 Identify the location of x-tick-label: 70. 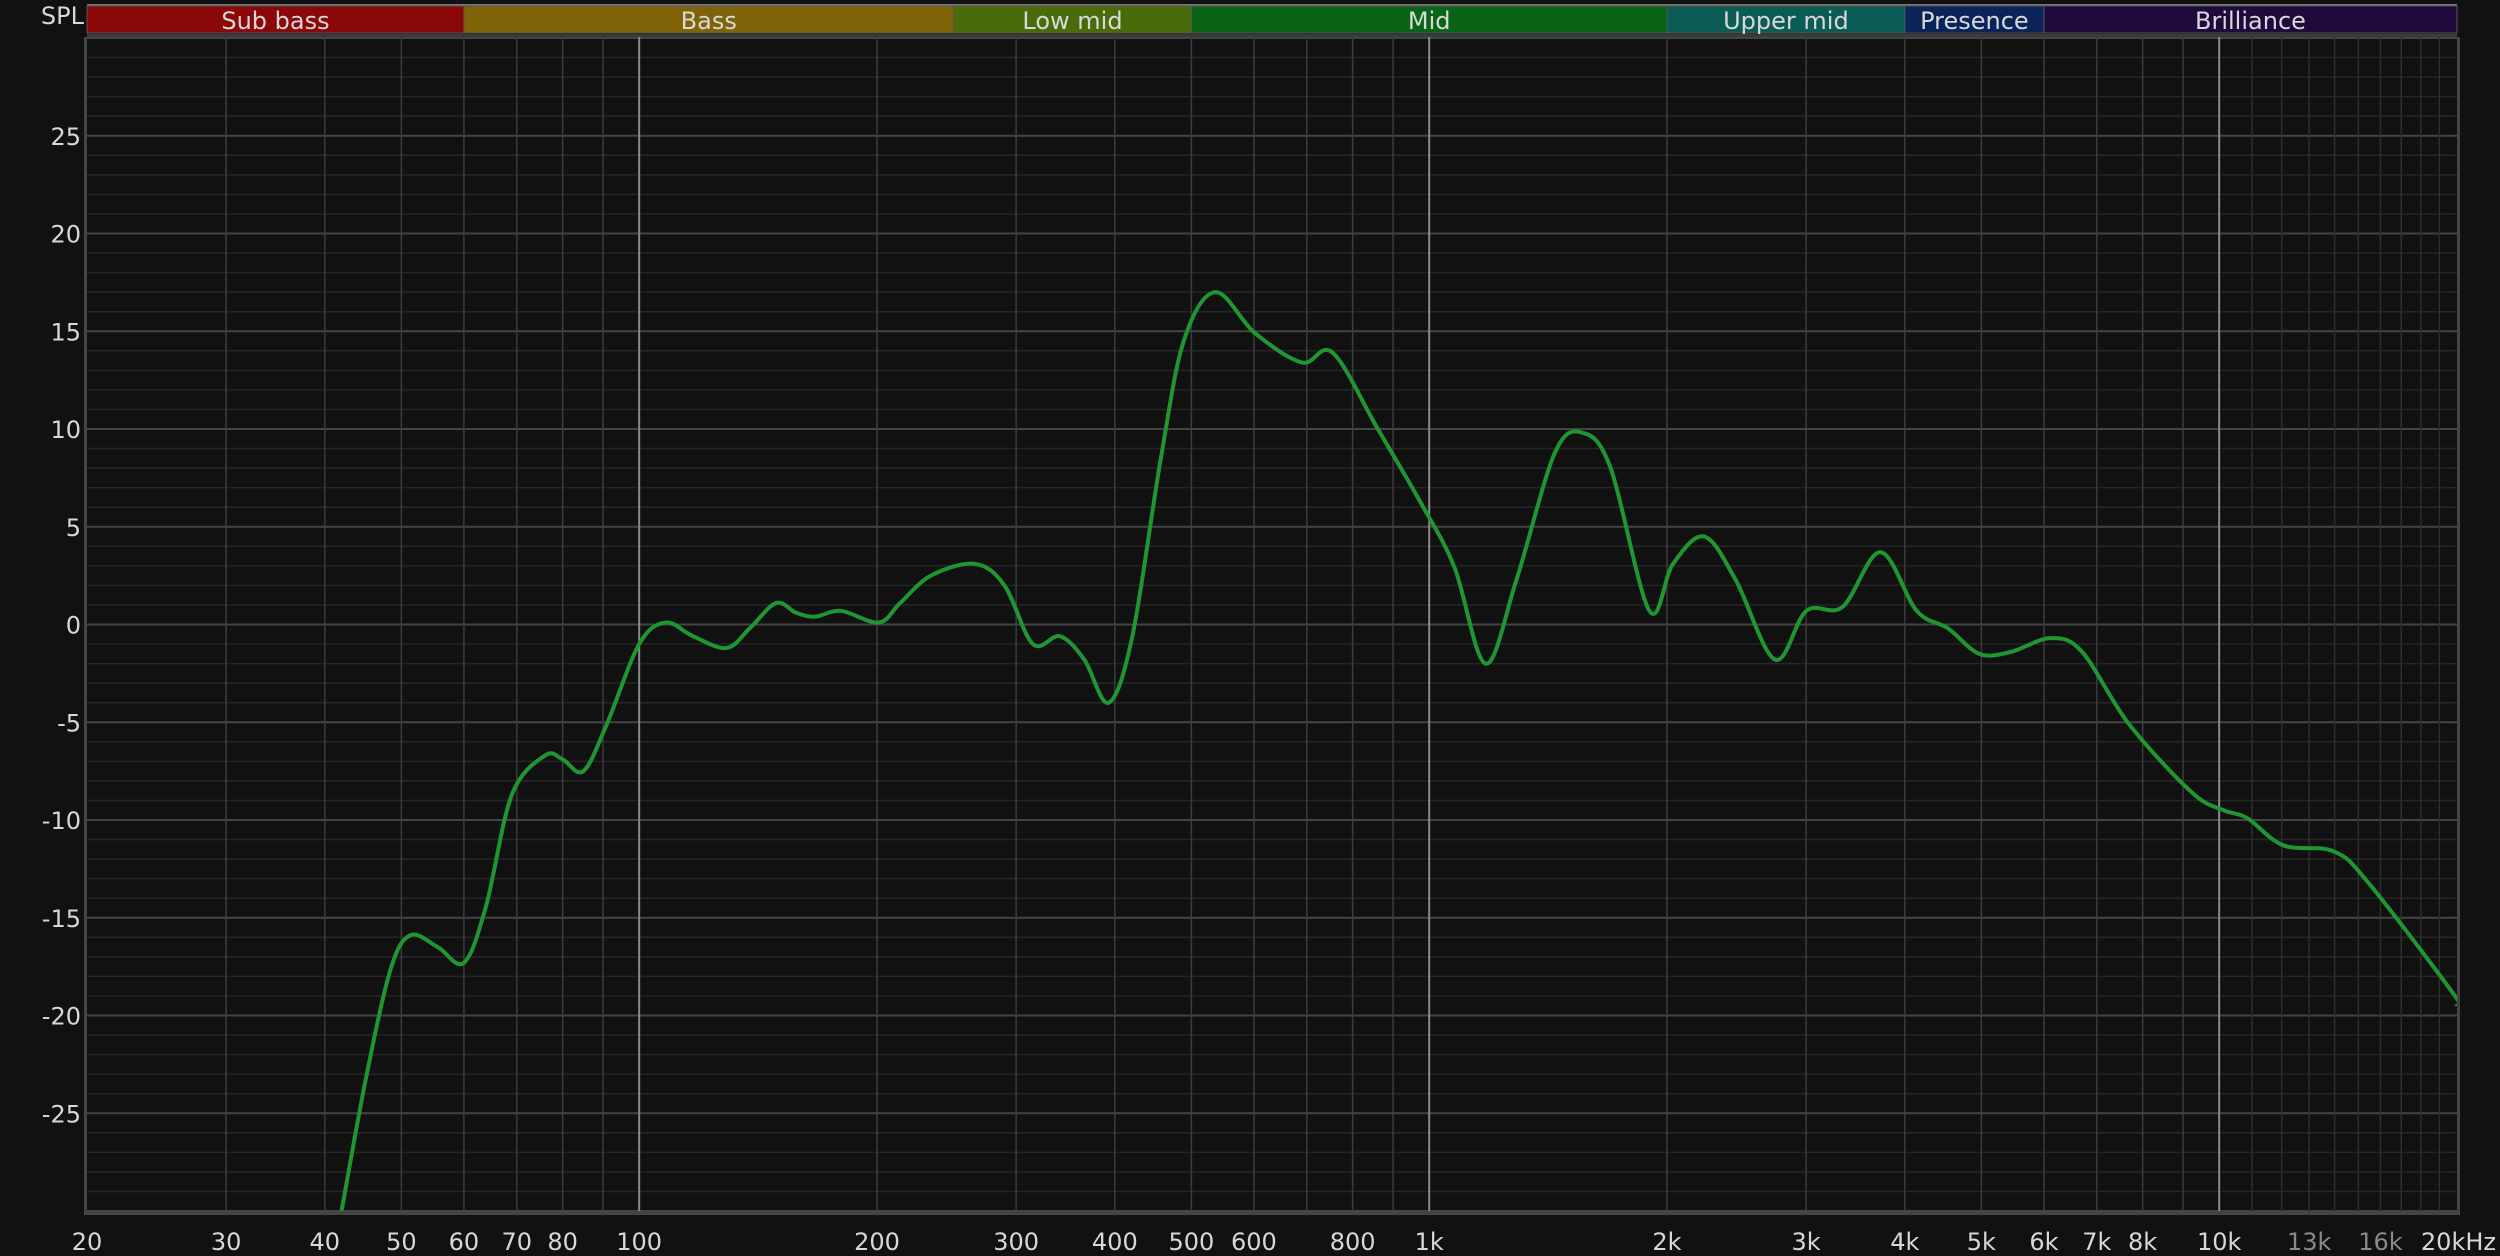
(517, 1242).